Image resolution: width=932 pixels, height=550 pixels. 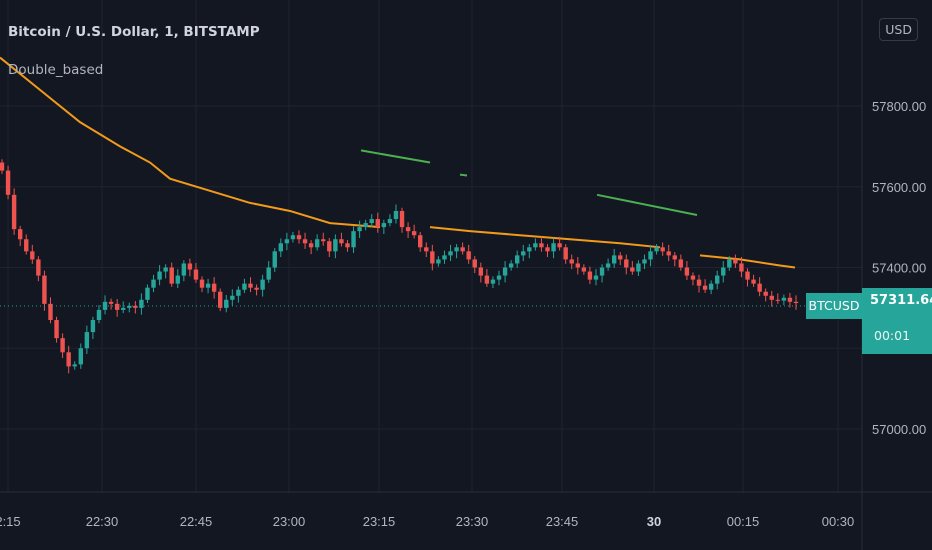 What do you see at coordinates (654, 521) in the screenshot?
I see `time-axis-label: 30` at bounding box center [654, 521].